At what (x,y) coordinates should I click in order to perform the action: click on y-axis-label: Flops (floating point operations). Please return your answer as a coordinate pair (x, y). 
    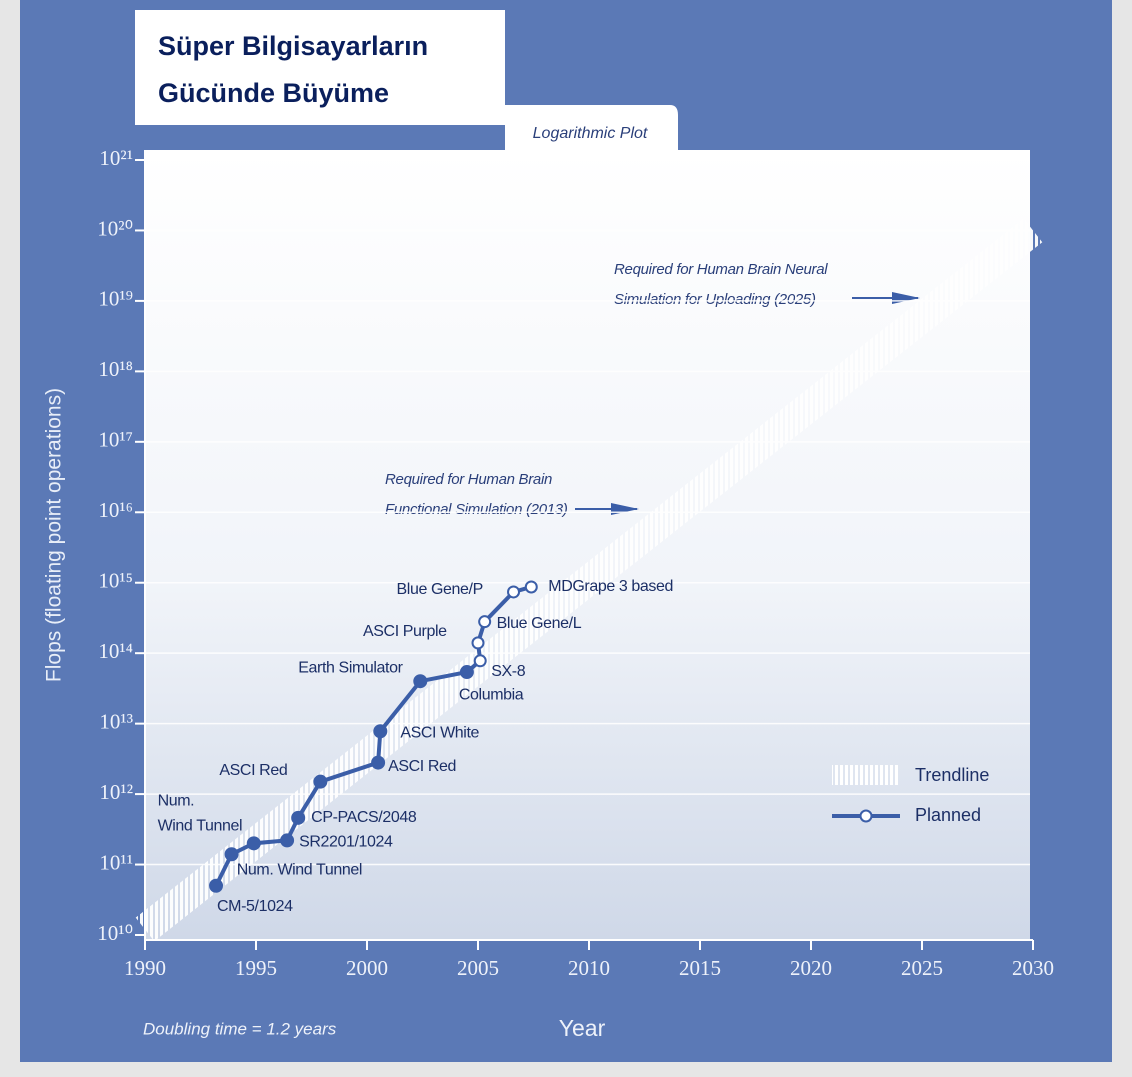
    Looking at the image, I should click on (54, 535).